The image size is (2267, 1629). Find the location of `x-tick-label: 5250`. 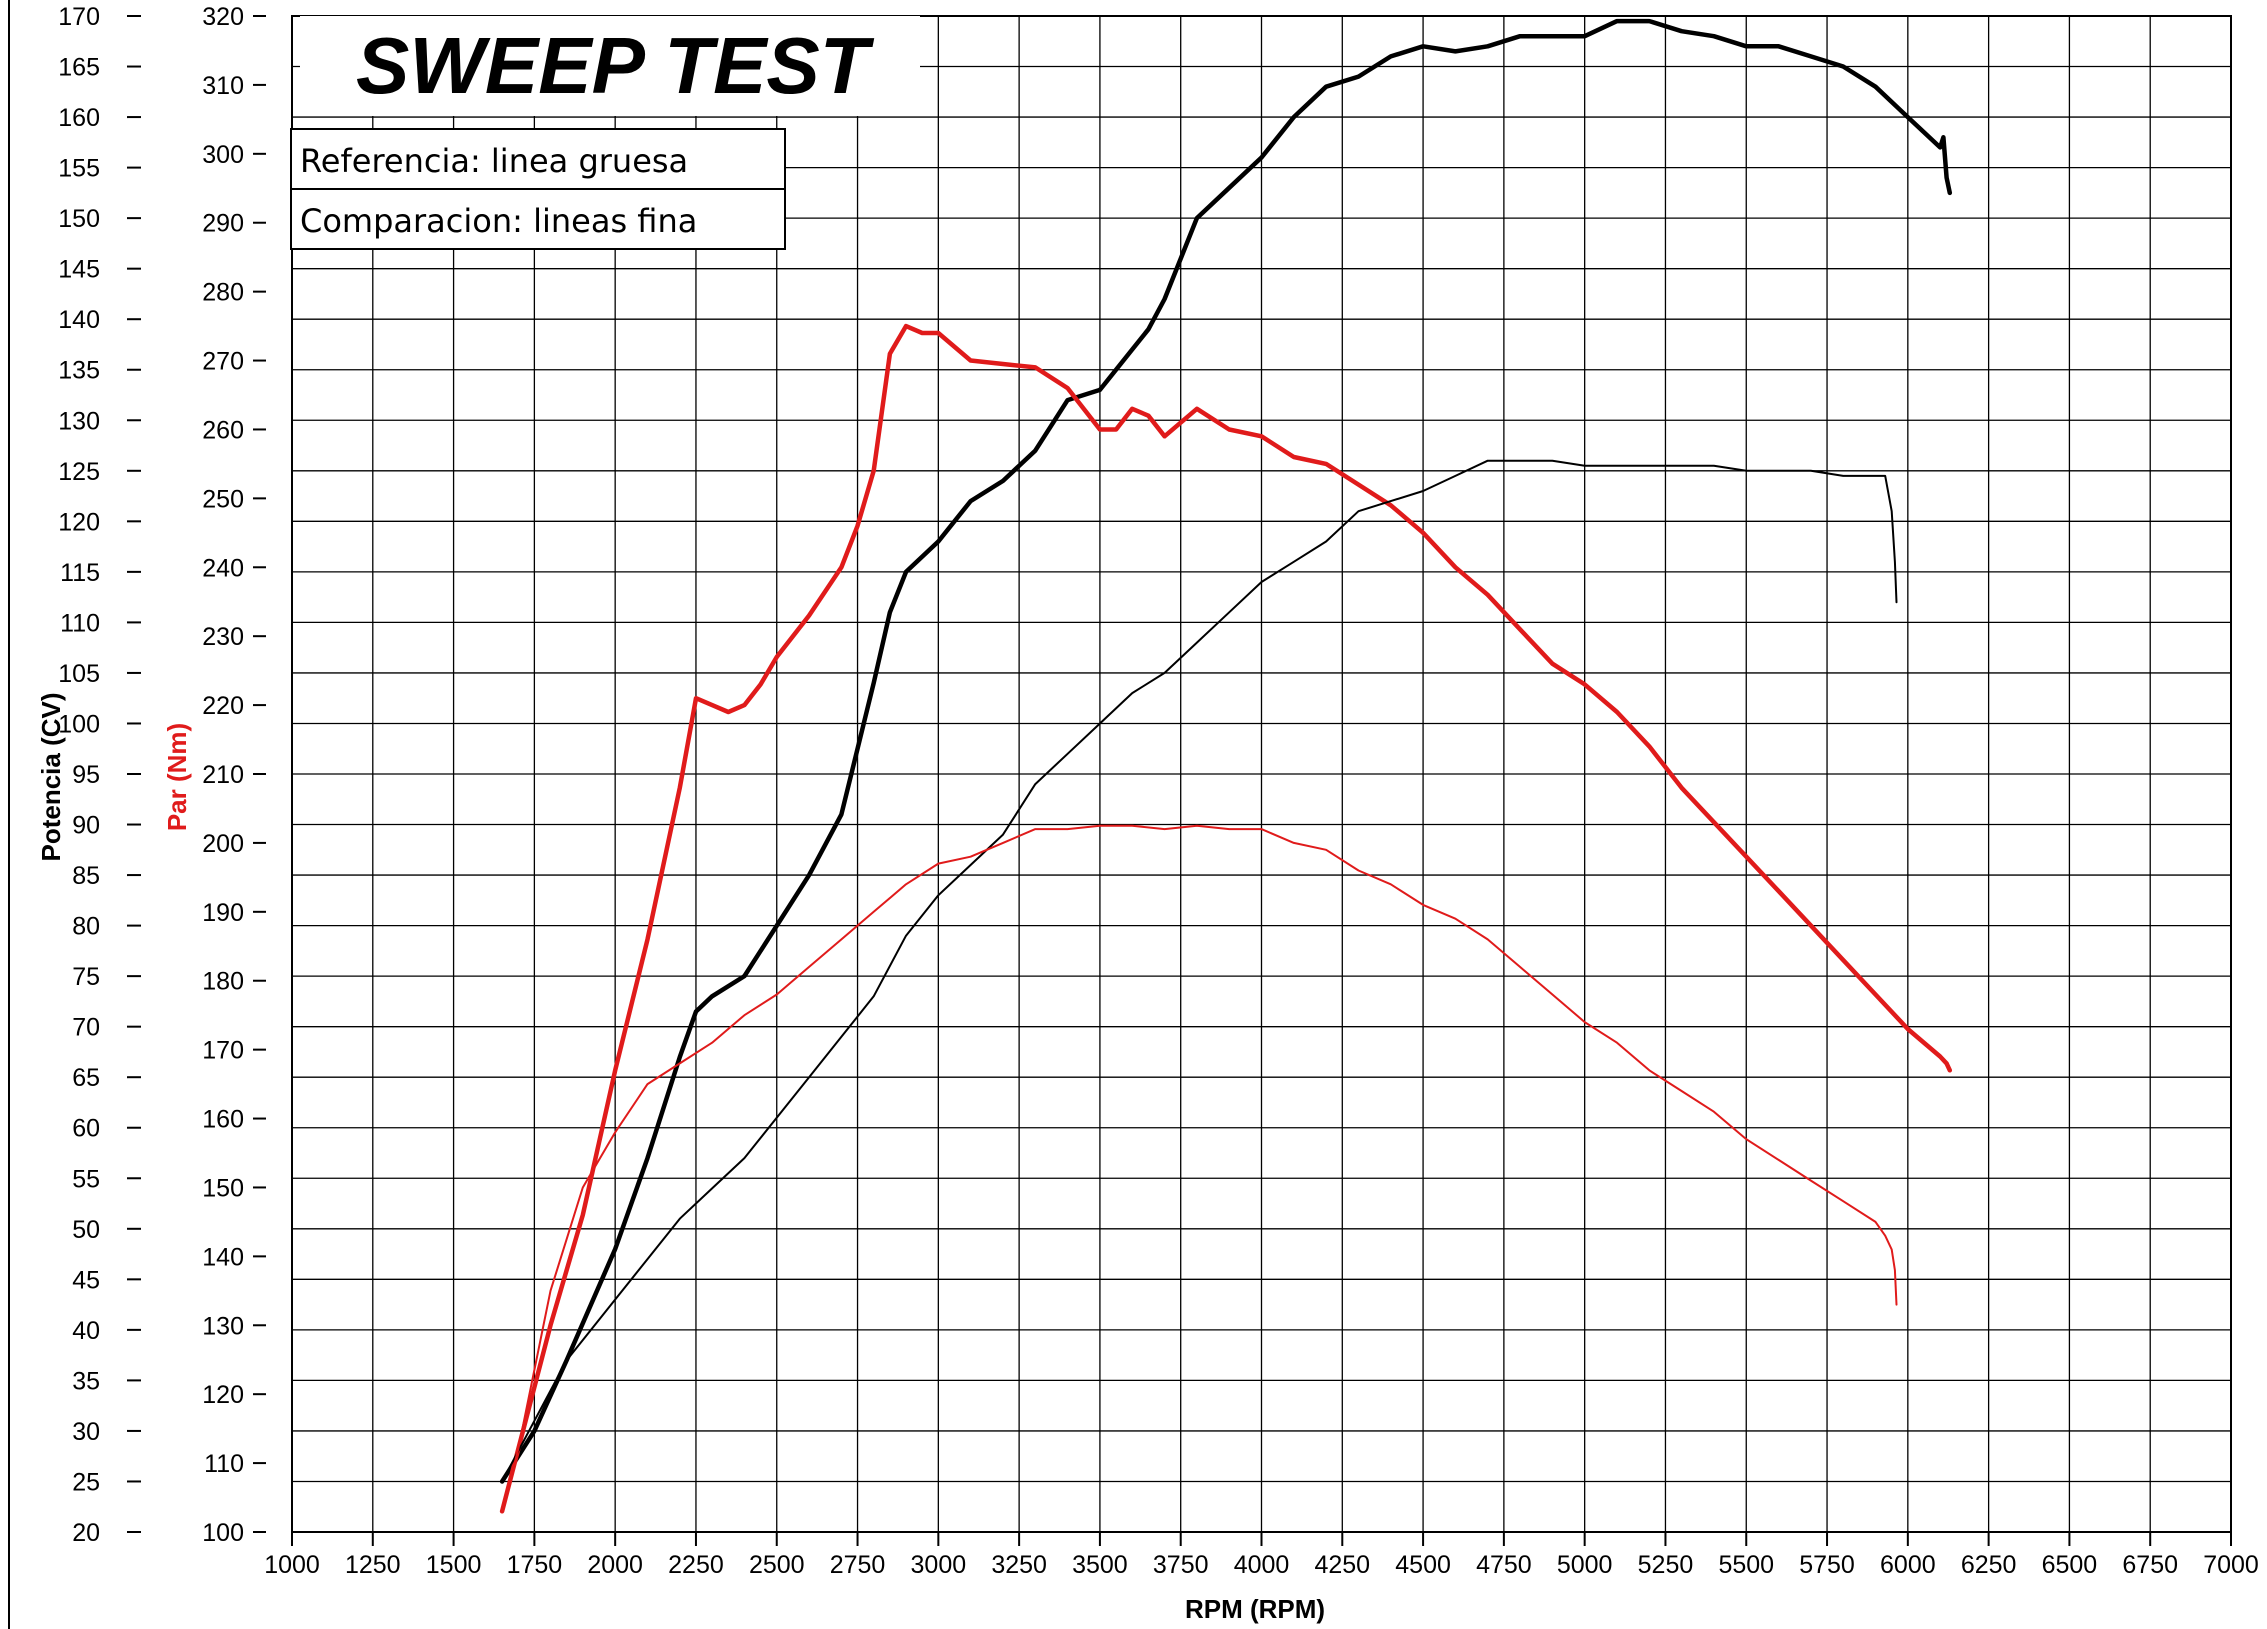

x-tick-label: 5250 is located at coordinates (1666, 1565).